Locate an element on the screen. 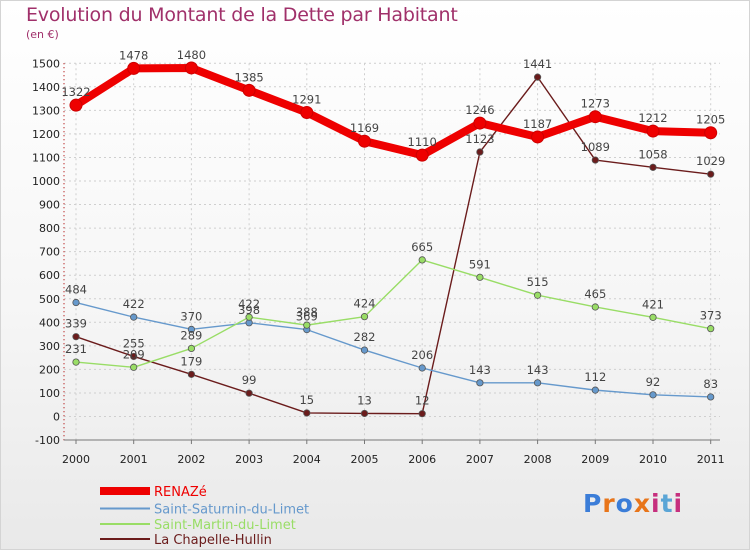 This screenshot has height=550, width=750. data-label: 179 is located at coordinates (191, 361).